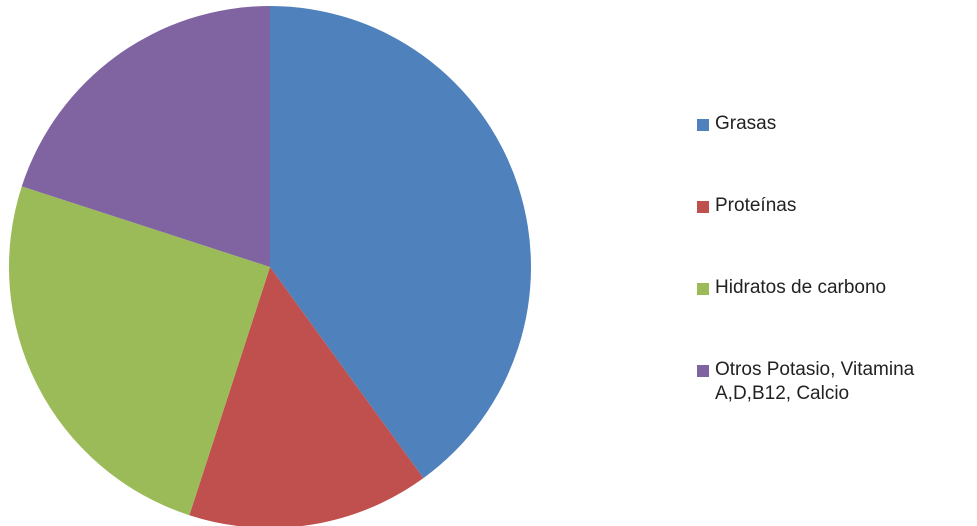 This screenshot has width=977, height=526. I want to click on legend-item: Proteínas, so click(834, 235).